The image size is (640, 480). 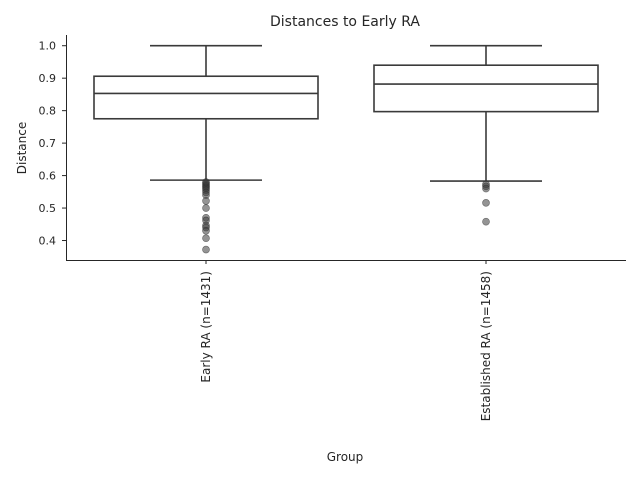 I want to click on box-group, so click(x=486, y=135).